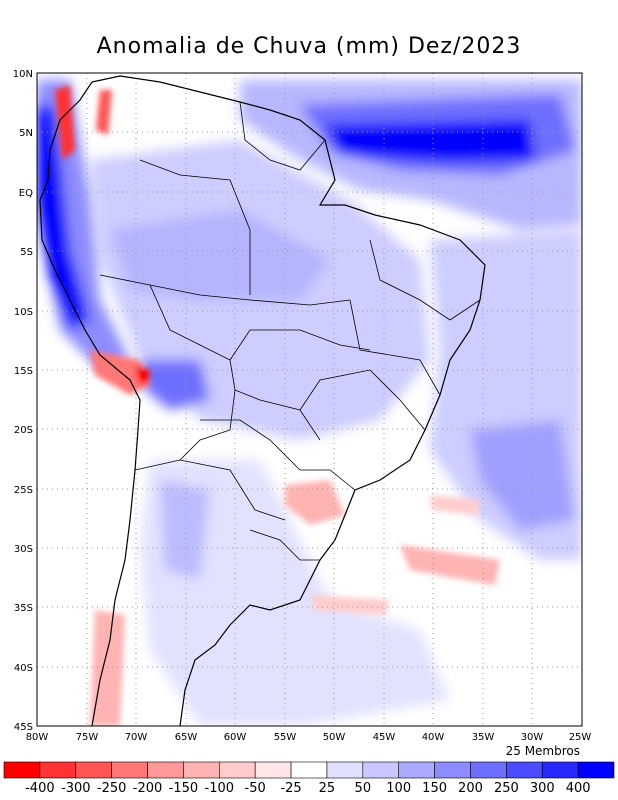 The image size is (618, 800). What do you see at coordinates (398, 788) in the screenshot?
I see `colorbar-label: 100` at bounding box center [398, 788].